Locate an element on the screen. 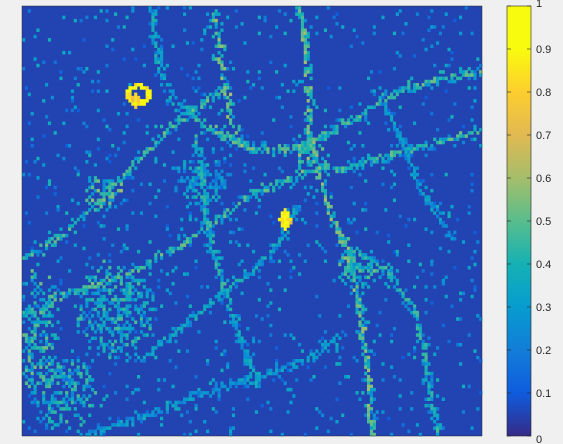  colorbar-tick-label: 0.6 is located at coordinates (543, 179).